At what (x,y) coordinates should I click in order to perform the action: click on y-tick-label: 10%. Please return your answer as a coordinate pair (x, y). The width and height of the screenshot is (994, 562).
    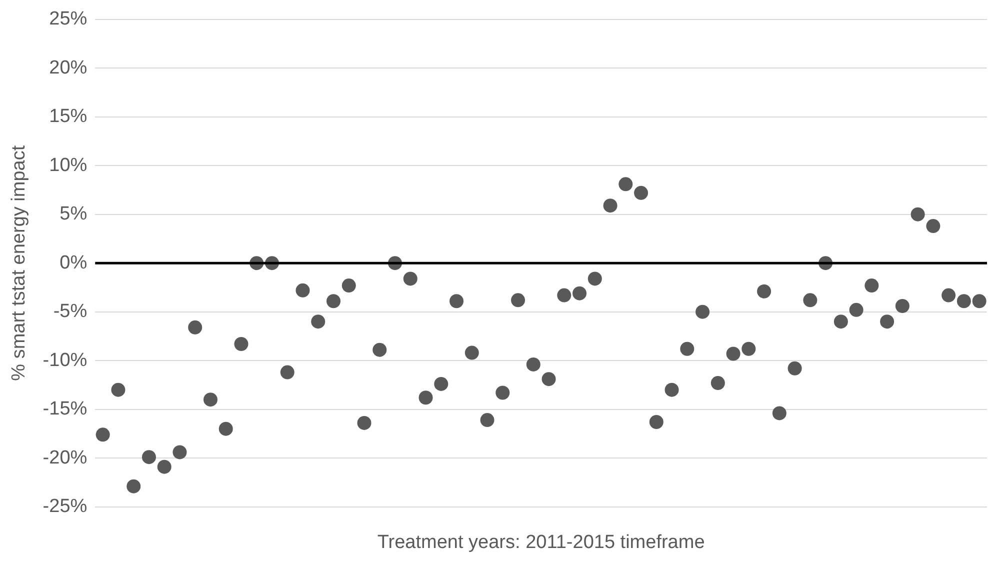
    Looking at the image, I should click on (68, 165).